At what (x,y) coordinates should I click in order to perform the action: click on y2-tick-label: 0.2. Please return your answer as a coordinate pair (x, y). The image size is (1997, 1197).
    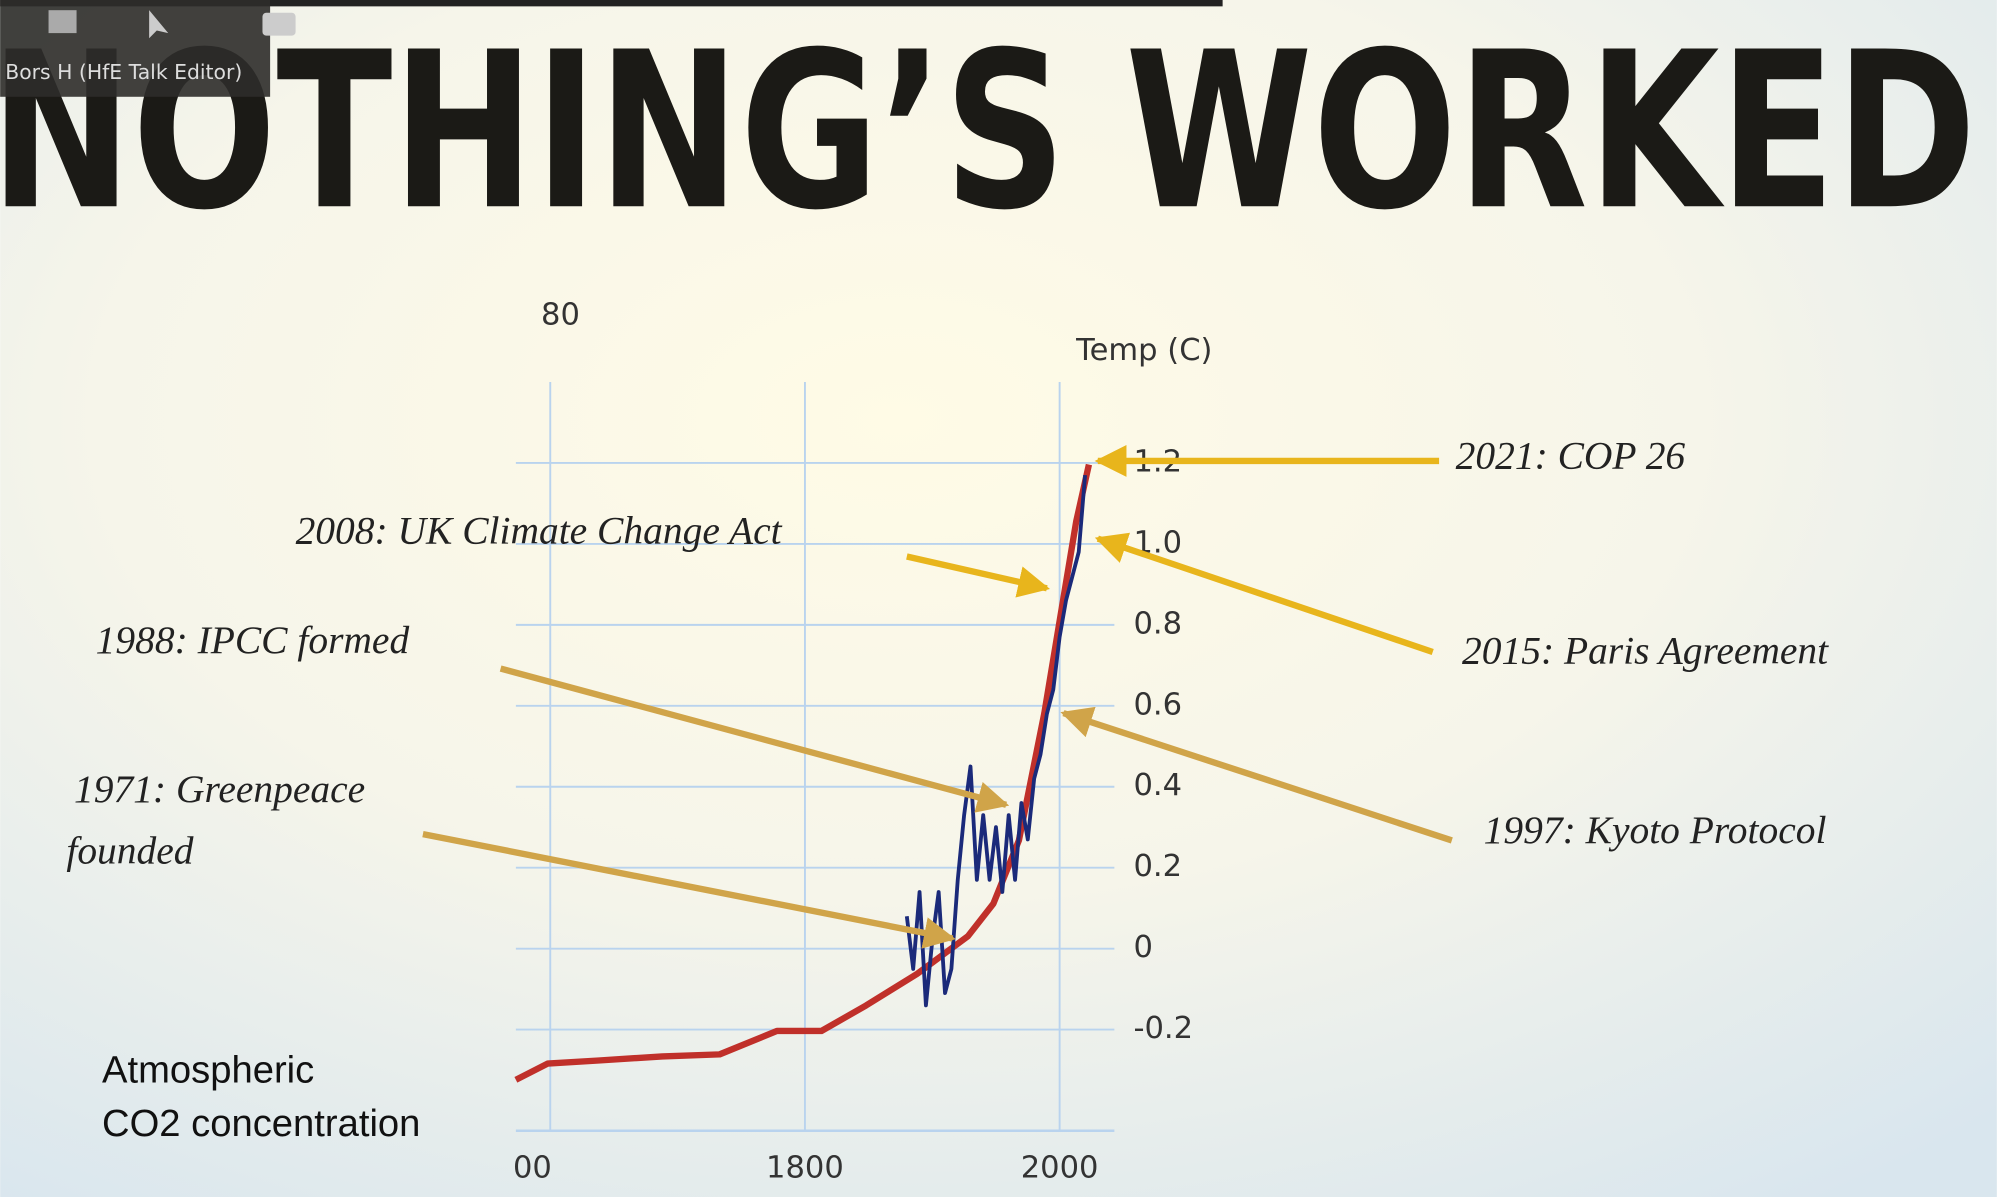
    Looking at the image, I should click on (1157, 866).